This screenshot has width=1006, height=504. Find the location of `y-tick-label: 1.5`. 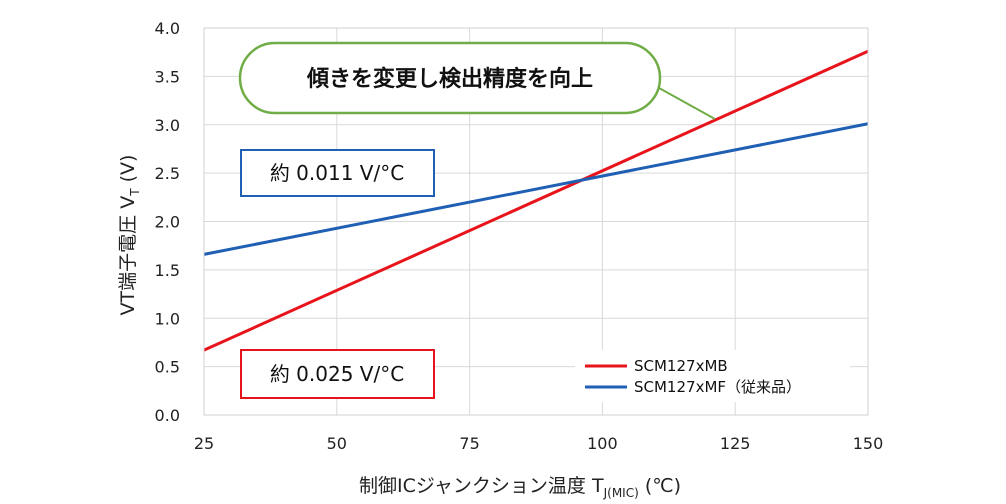

y-tick-label: 1.5 is located at coordinates (167, 270).